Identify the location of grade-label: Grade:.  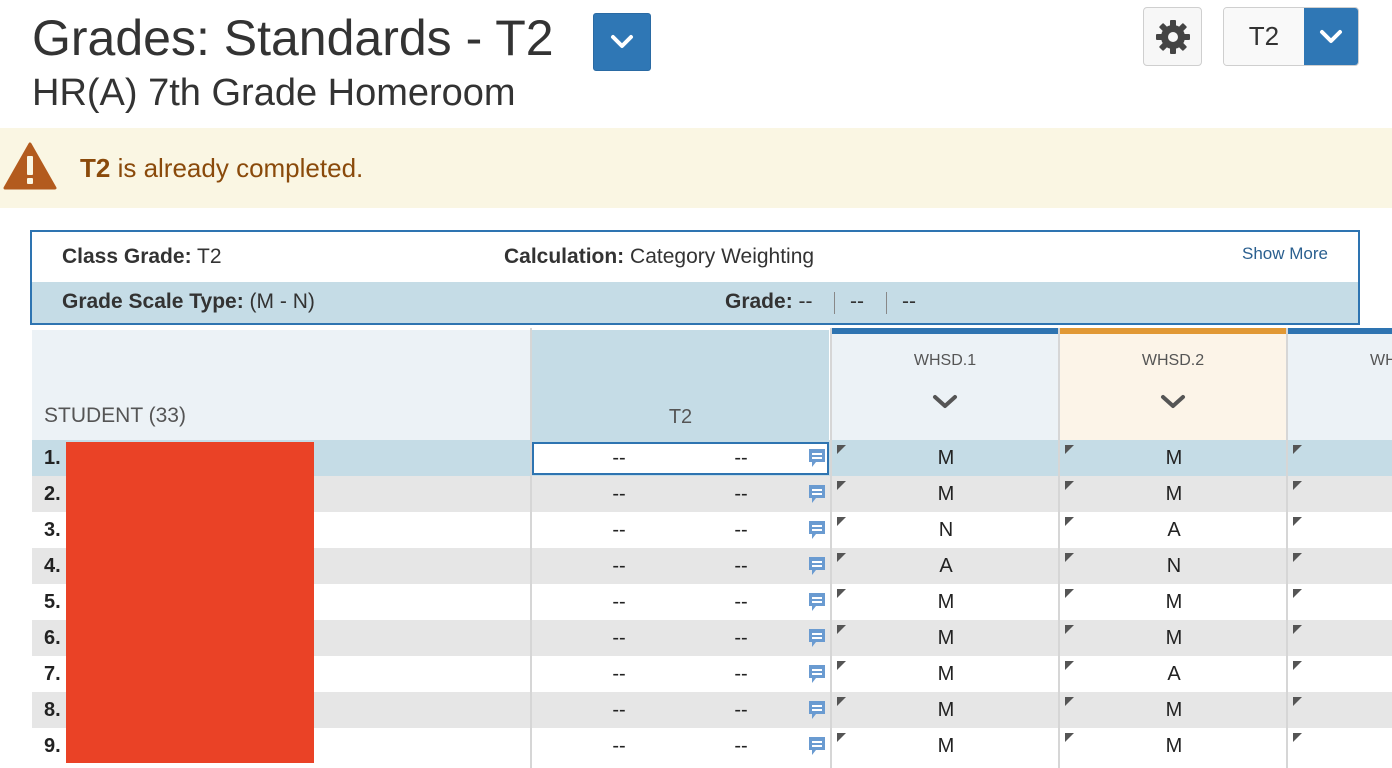
(759, 301).